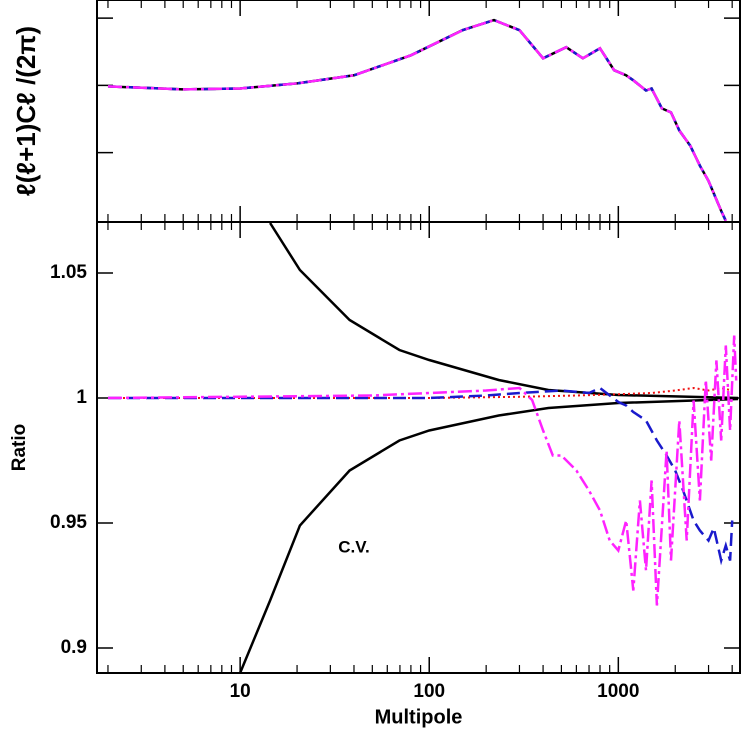 Image resolution: width=754 pixels, height=731 pixels. Describe the element at coordinates (420, 392) in the screenshot. I see `series-line` at that location.